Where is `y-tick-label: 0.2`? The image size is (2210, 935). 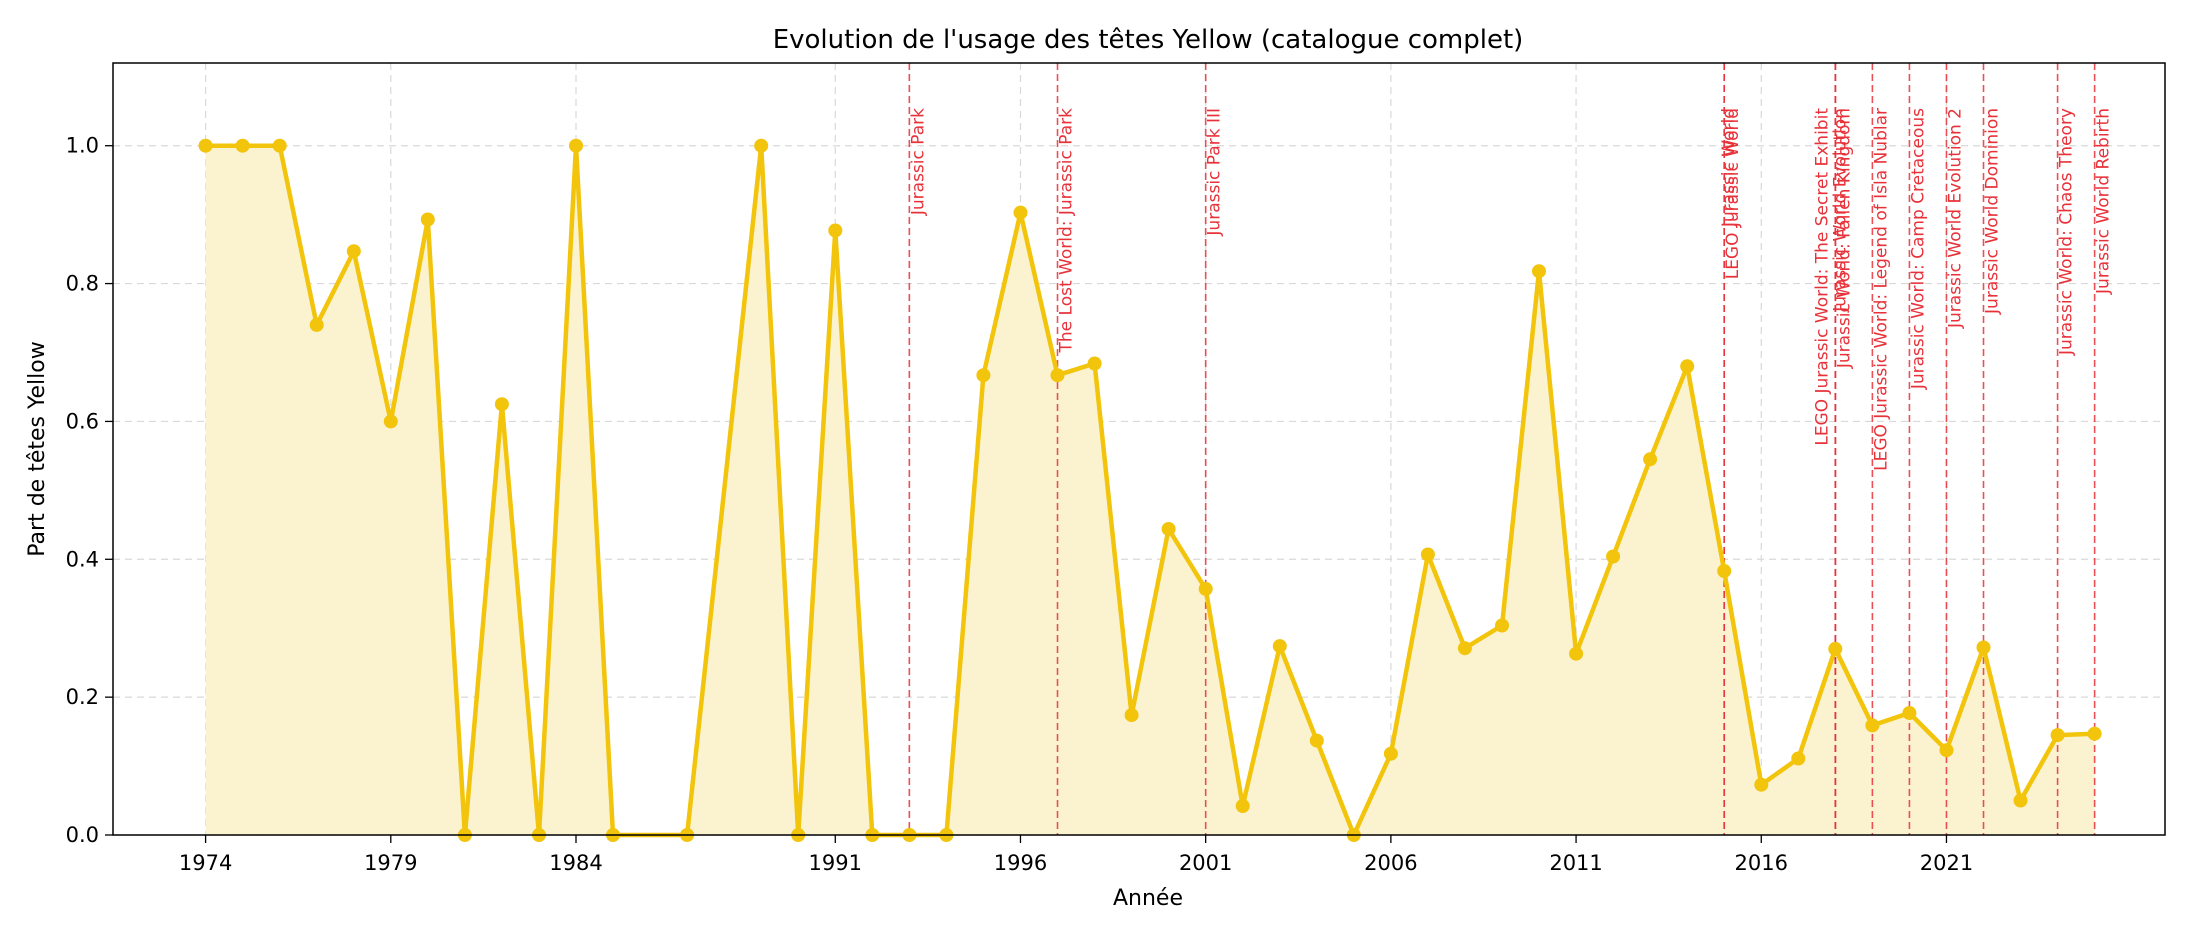 y-tick-label: 0.2 is located at coordinates (82, 697).